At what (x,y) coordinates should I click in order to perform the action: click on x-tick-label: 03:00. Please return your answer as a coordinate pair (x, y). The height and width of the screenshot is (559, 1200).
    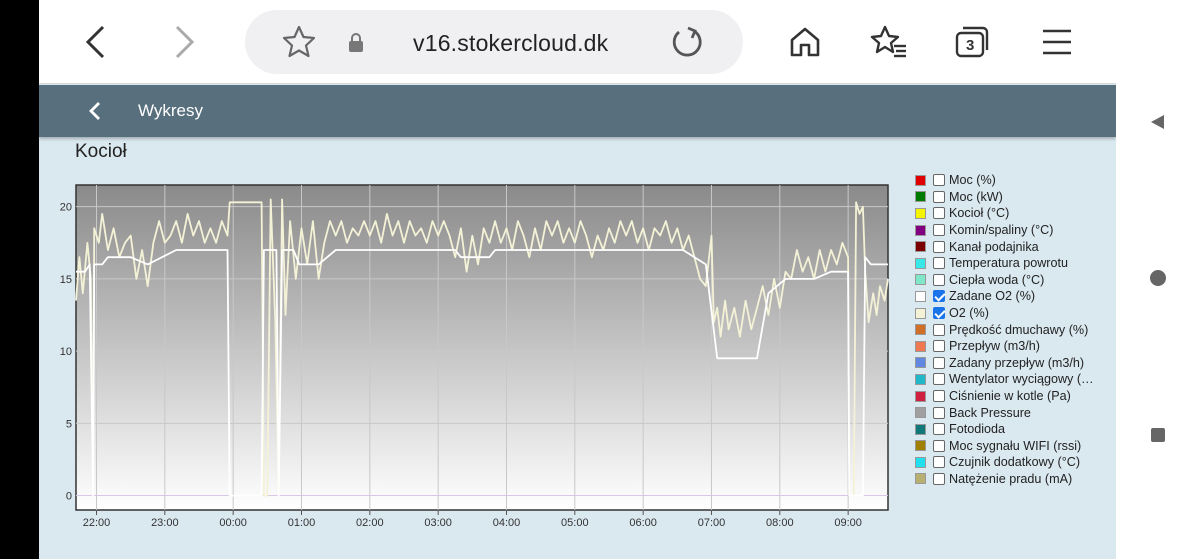
    Looking at the image, I should click on (438, 523).